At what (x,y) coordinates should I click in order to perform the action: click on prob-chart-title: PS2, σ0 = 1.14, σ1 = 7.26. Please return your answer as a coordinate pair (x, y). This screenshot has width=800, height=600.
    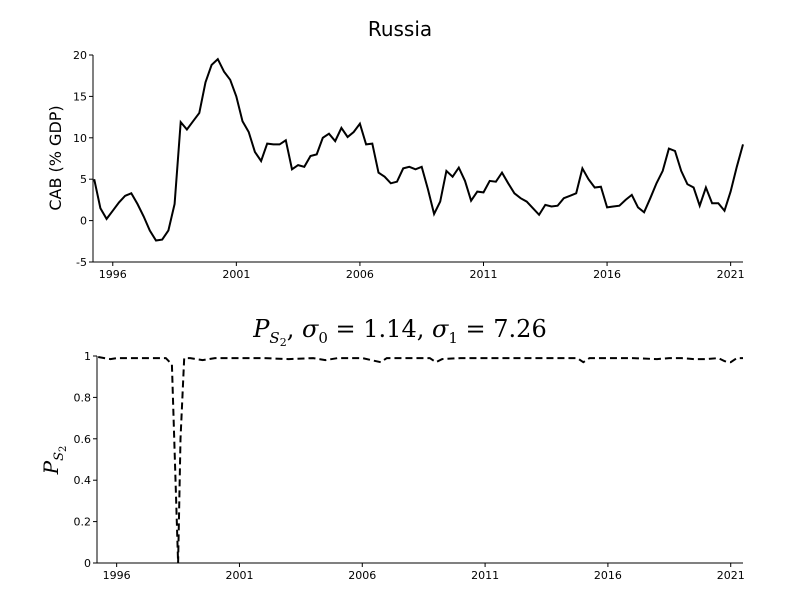
    Looking at the image, I should click on (399, 332).